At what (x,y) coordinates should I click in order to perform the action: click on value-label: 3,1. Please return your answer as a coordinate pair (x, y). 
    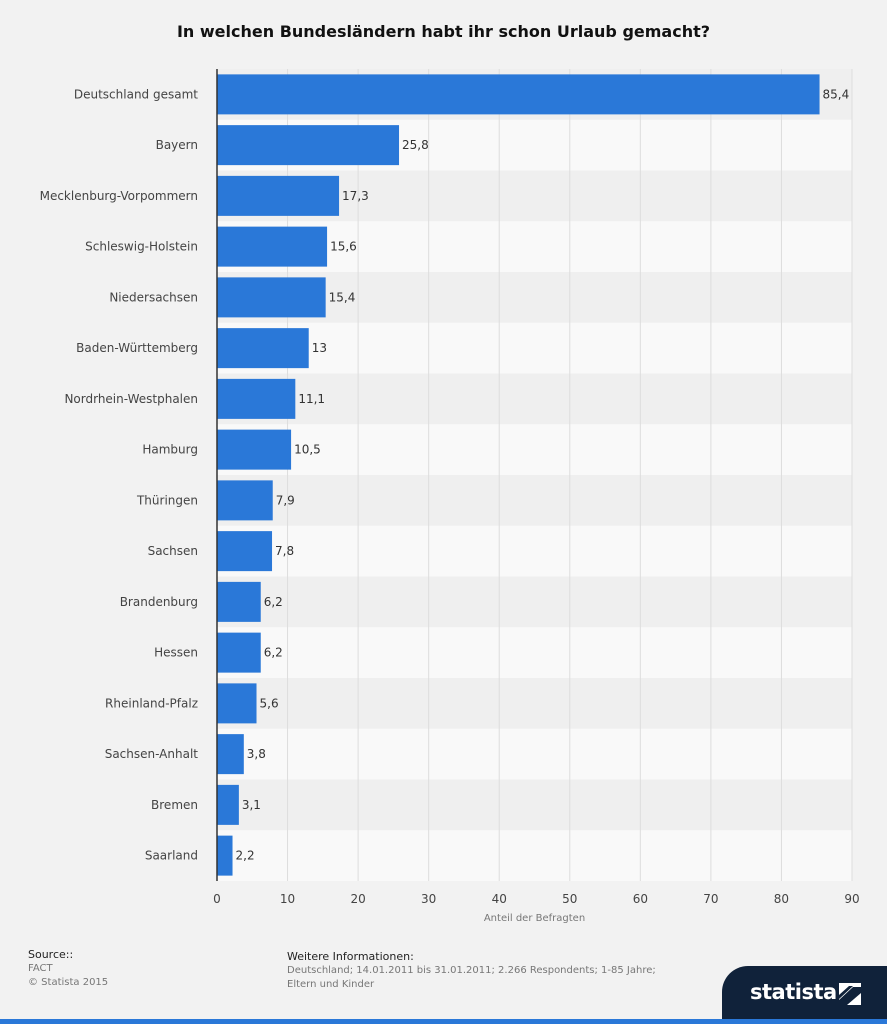
    Looking at the image, I should click on (251, 805).